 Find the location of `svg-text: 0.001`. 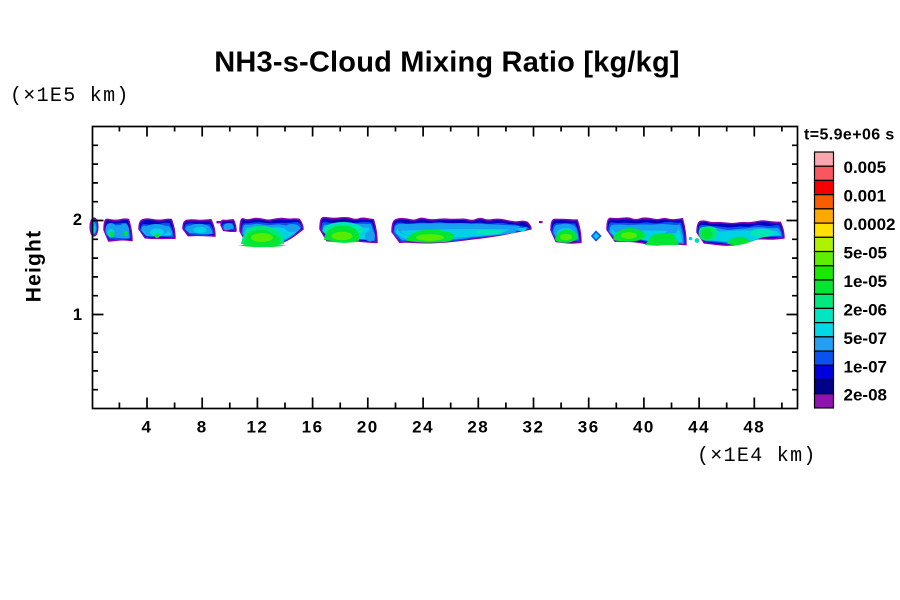

svg-text: 0.001 is located at coordinates (865, 196).